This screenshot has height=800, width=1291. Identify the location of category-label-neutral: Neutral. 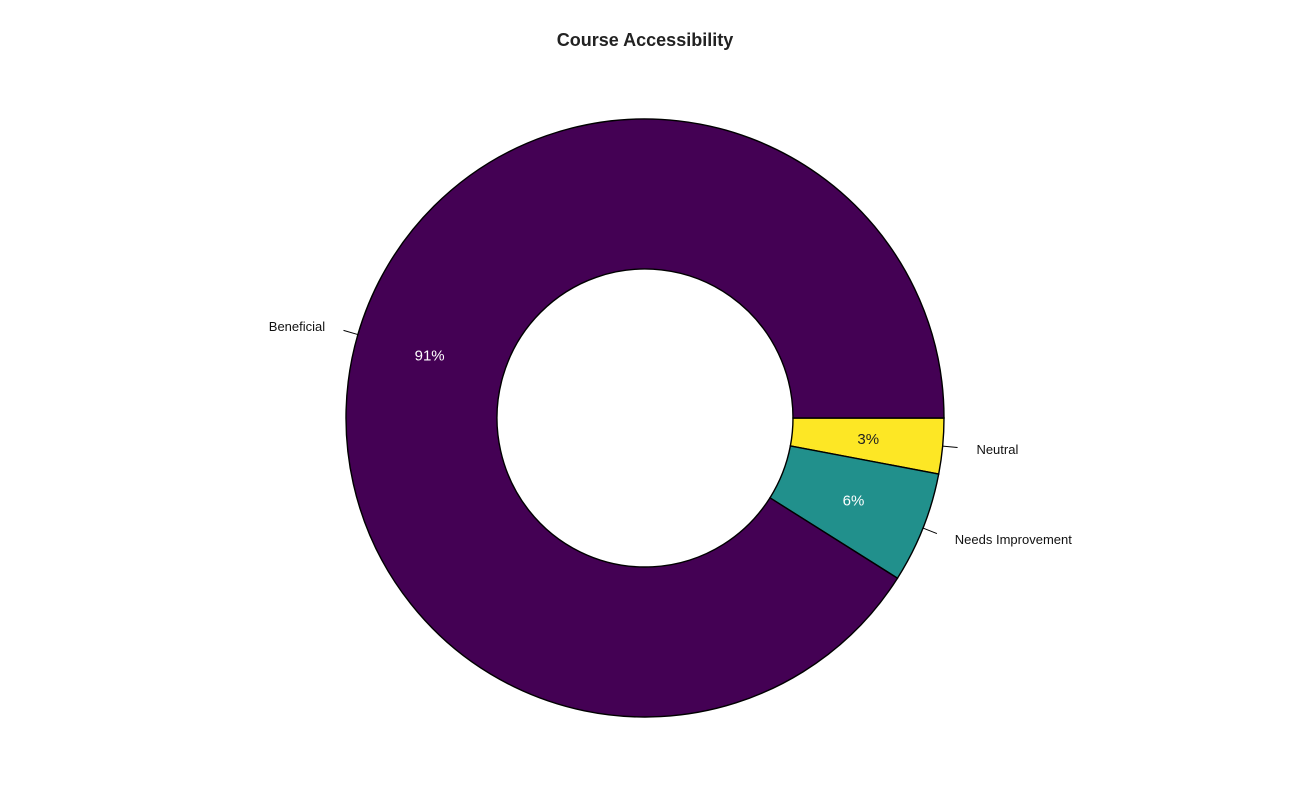
(997, 449).